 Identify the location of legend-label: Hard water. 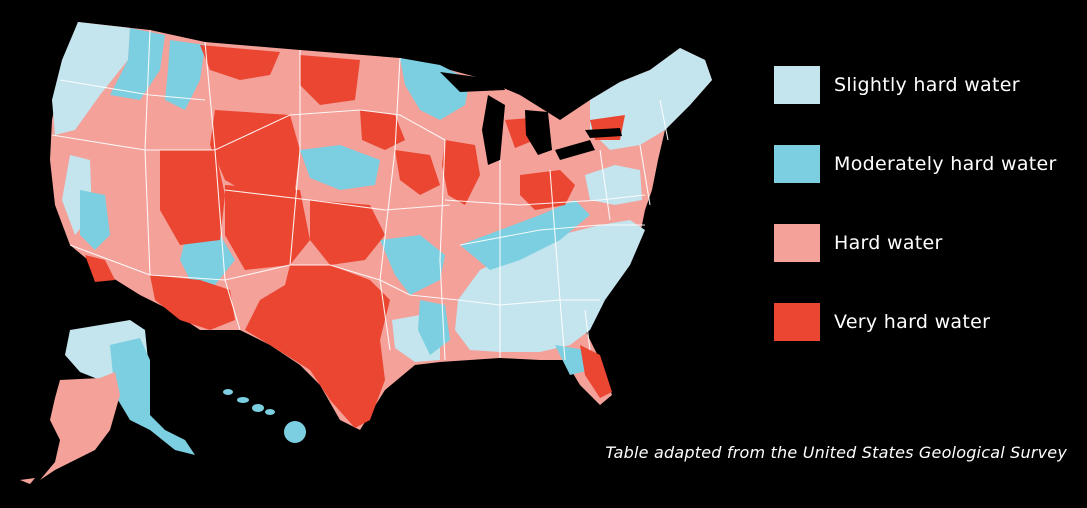
(888, 243).